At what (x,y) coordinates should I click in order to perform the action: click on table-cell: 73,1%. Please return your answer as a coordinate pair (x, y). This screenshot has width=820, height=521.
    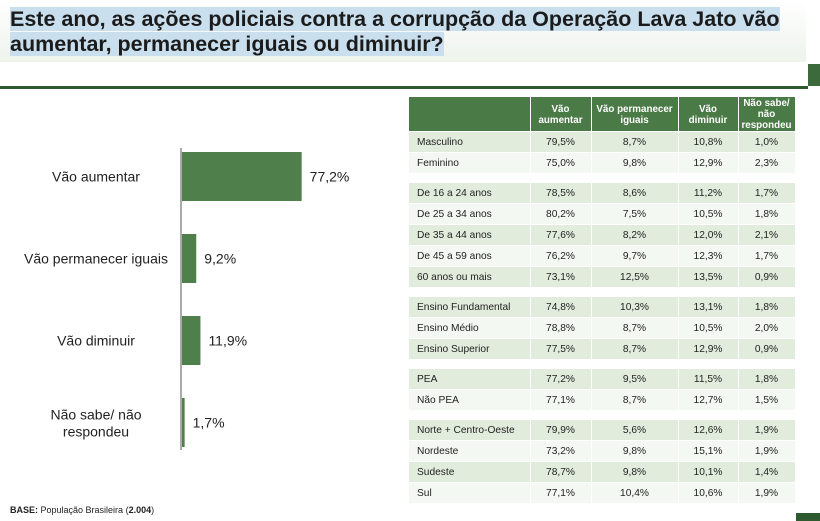
    Looking at the image, I should click on (561, 277).